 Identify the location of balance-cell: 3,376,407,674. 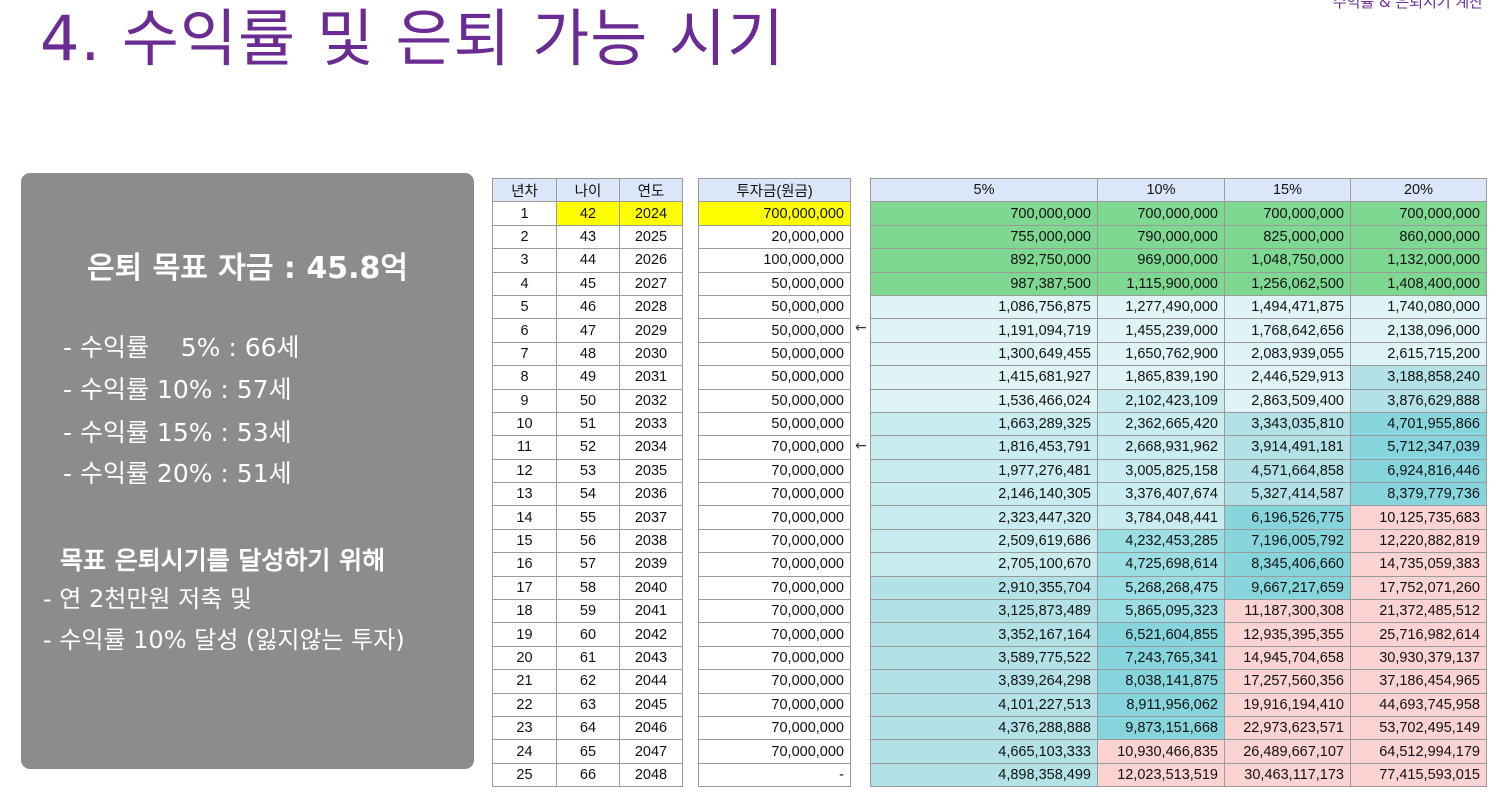
(1161, 494).